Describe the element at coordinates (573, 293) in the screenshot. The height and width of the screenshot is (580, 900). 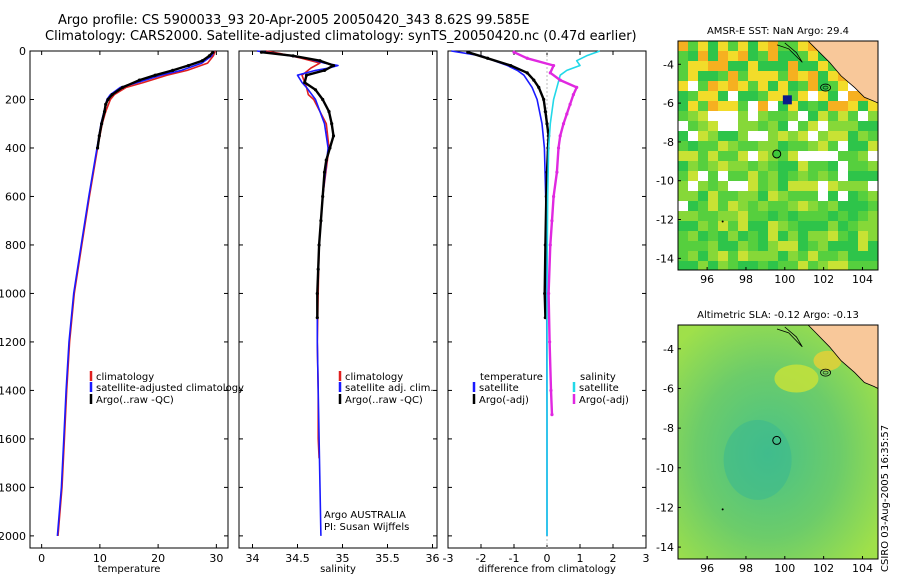
I see `series-salinity-satellite` at that location.